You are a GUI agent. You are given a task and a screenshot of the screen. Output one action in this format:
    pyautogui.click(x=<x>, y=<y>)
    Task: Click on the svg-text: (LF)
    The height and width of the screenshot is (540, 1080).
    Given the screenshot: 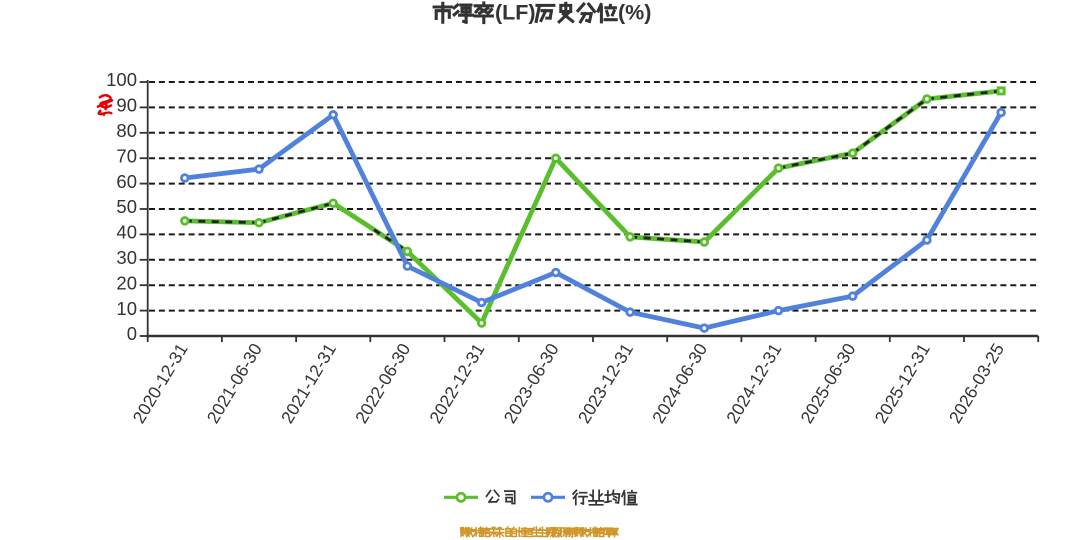 What is the action you would take?
    pyautogui.click(x=515, y=12)
    